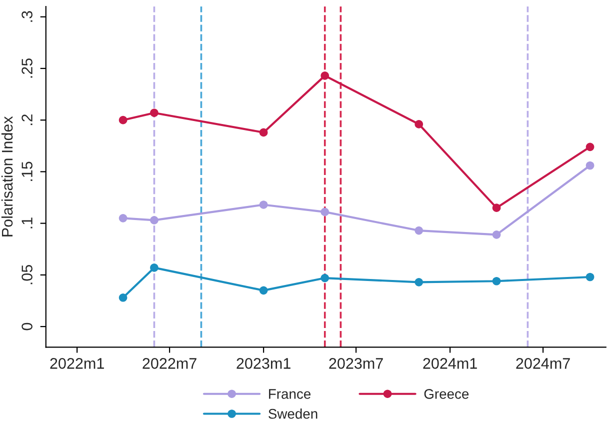 Image resolution: width=612 pixels, height=434 pixels. I want to click on y-tick-label: .1, so click(27, 223).